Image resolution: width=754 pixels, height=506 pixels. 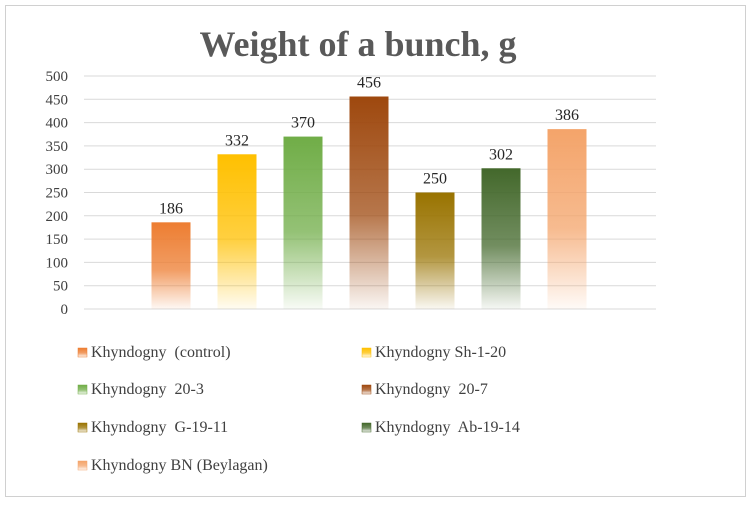 I want to click on bar-value-label: 250, so click(x=435, y=179).